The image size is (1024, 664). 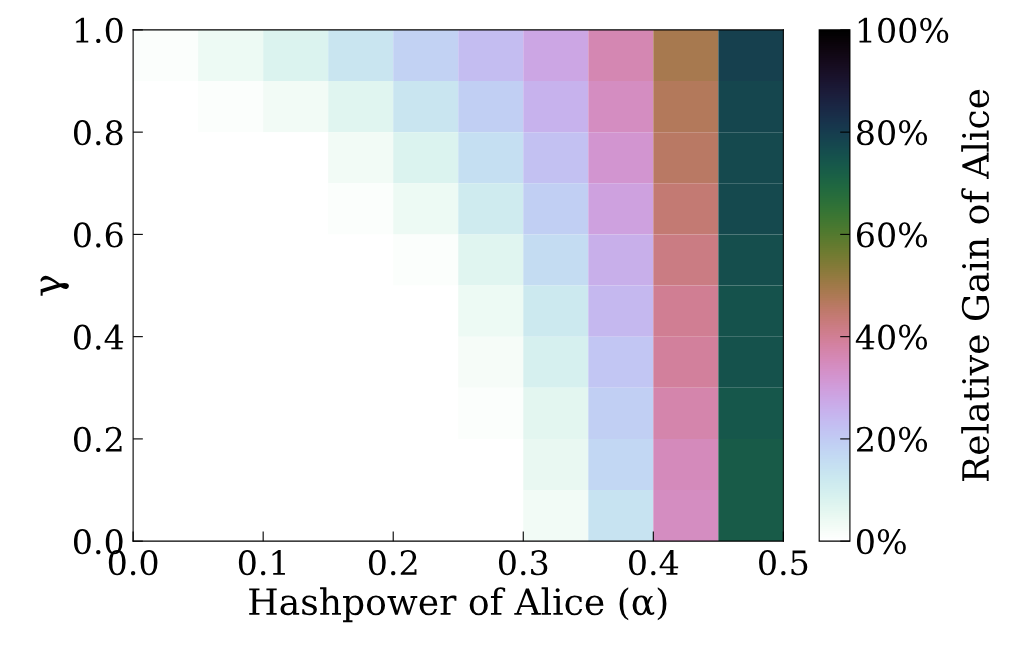 What do you see at coordinates (98, 133) in the screenshot?
I see `y-tick-label: 0.8` at bounding box center [98, 133].